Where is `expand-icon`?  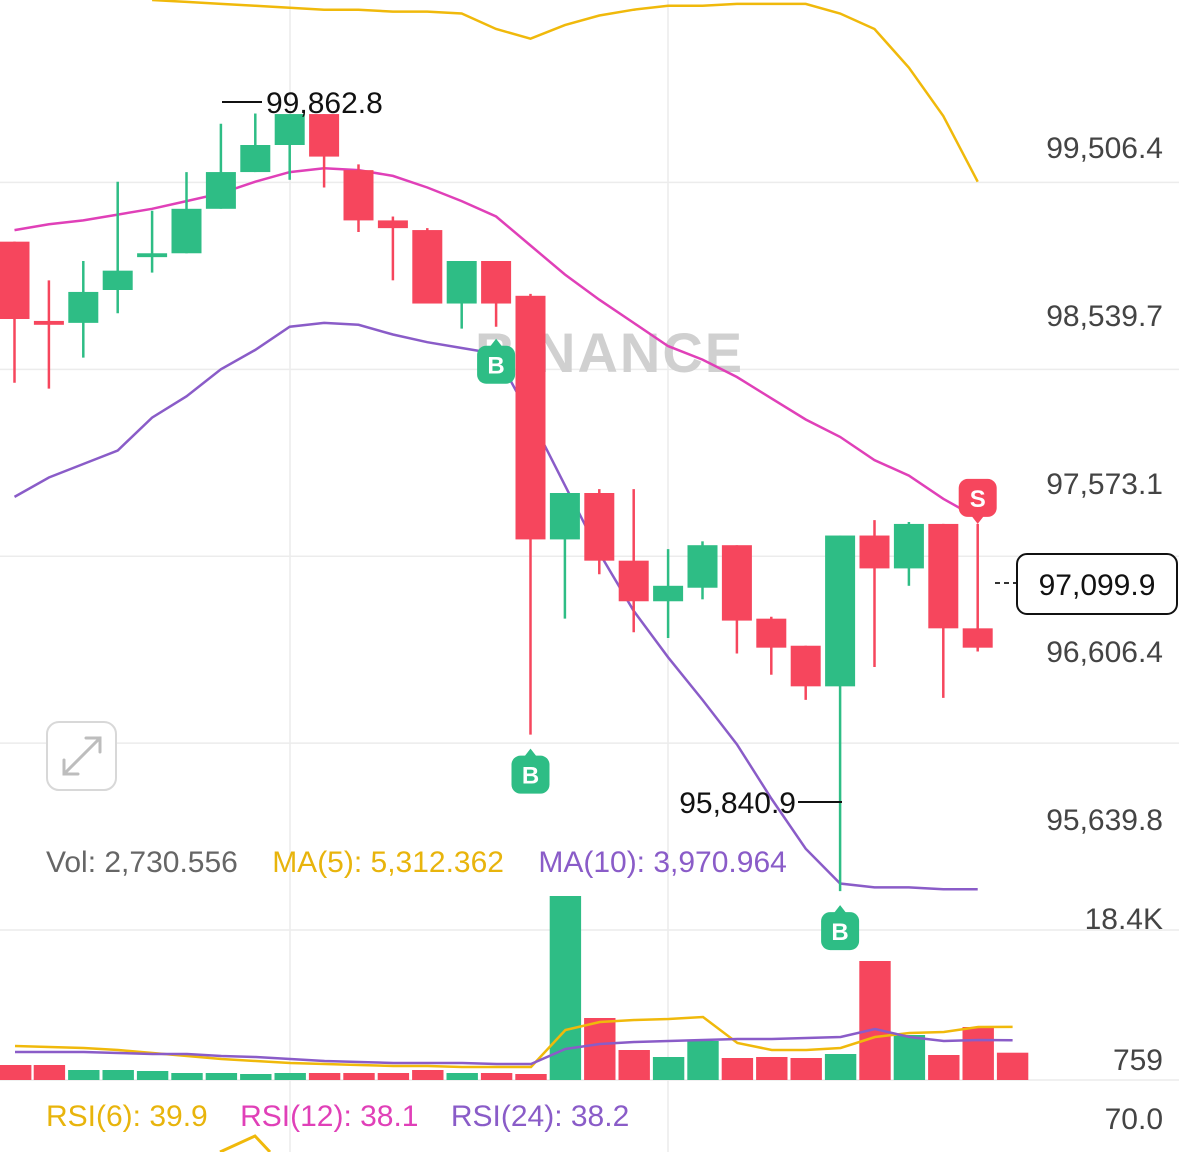 expand-icon is located at coordinates (82, 756).